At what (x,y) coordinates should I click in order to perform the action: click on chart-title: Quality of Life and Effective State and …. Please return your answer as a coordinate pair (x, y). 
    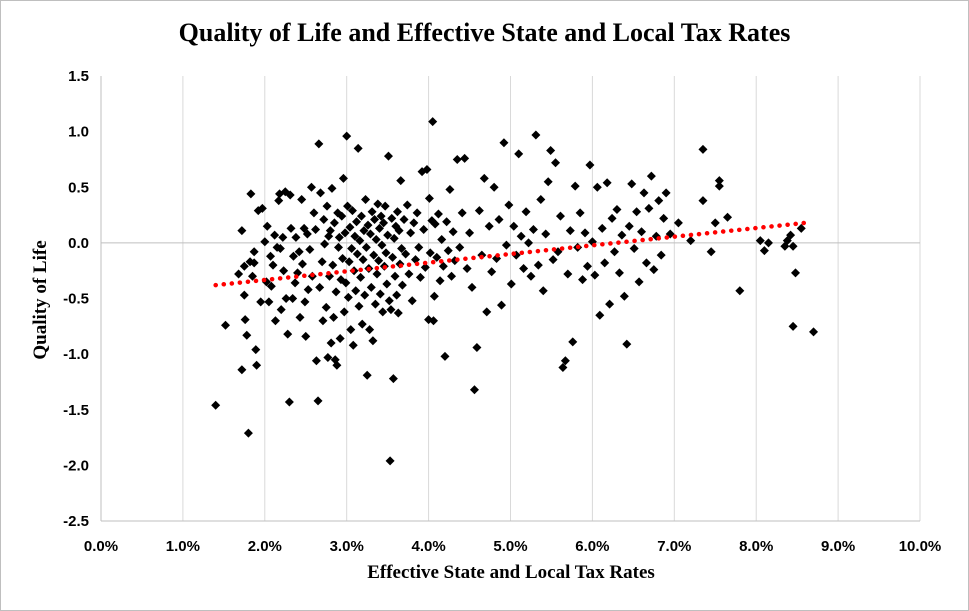
    Looking at the image, I should click on (484, 32).